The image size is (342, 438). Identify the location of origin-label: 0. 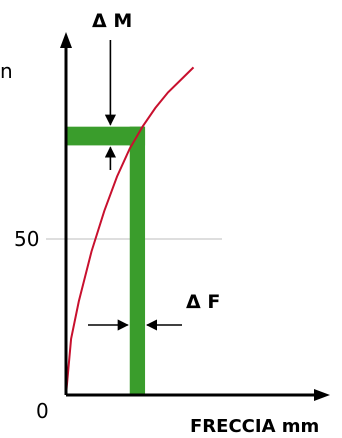
(42, 411).